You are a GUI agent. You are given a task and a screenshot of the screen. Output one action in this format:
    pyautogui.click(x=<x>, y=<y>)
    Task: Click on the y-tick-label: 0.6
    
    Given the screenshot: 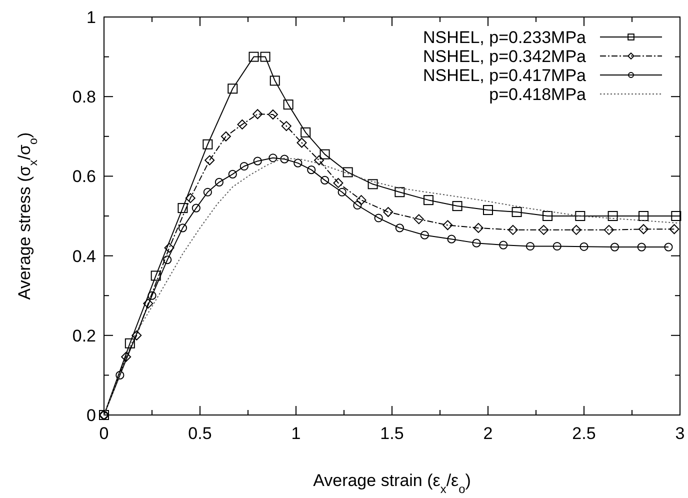 What is the action you would take?
    pyautogui.click(x=84, y=176)
    